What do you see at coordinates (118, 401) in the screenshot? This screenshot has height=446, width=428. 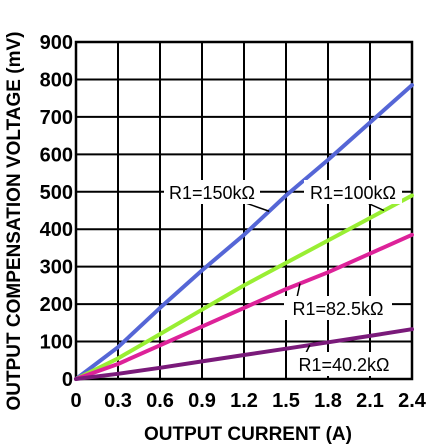 I see `x-tick-label: 0.3` at bounding box center [118, 401].